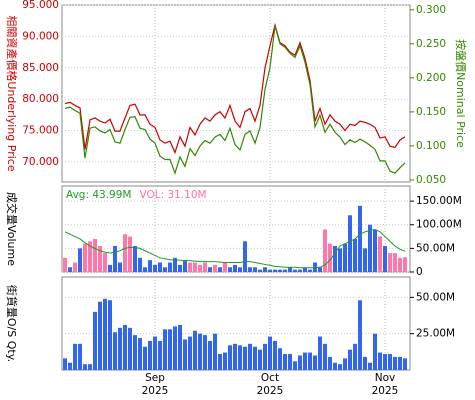  I want to click on y-tick-label: 150.00M, so click(439, 201).